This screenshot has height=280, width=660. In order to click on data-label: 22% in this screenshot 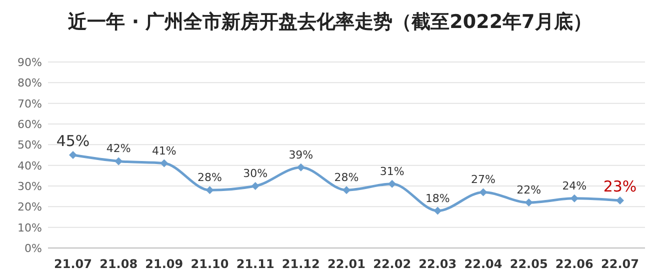, I will do `click(529, 190)`.